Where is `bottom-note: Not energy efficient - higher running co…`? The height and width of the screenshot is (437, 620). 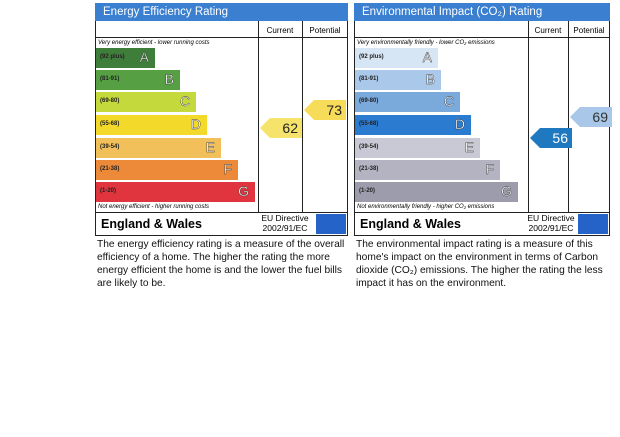
bottom-note: Not energy efficient - higher running co… is located at coordinates (154, 207).